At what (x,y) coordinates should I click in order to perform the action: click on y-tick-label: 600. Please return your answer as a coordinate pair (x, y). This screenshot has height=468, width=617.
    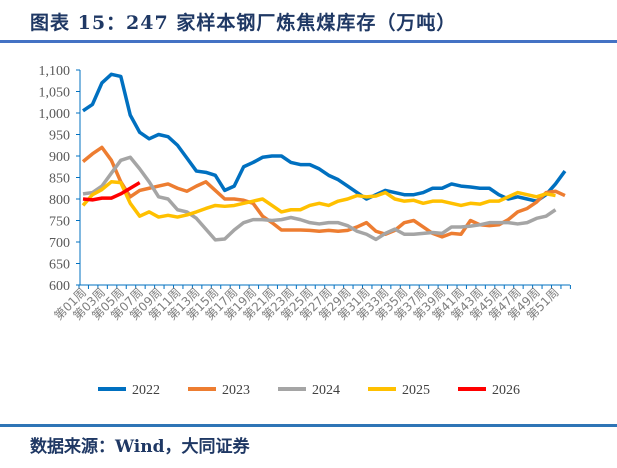
    Looking at the image, I should click on (59, 286).